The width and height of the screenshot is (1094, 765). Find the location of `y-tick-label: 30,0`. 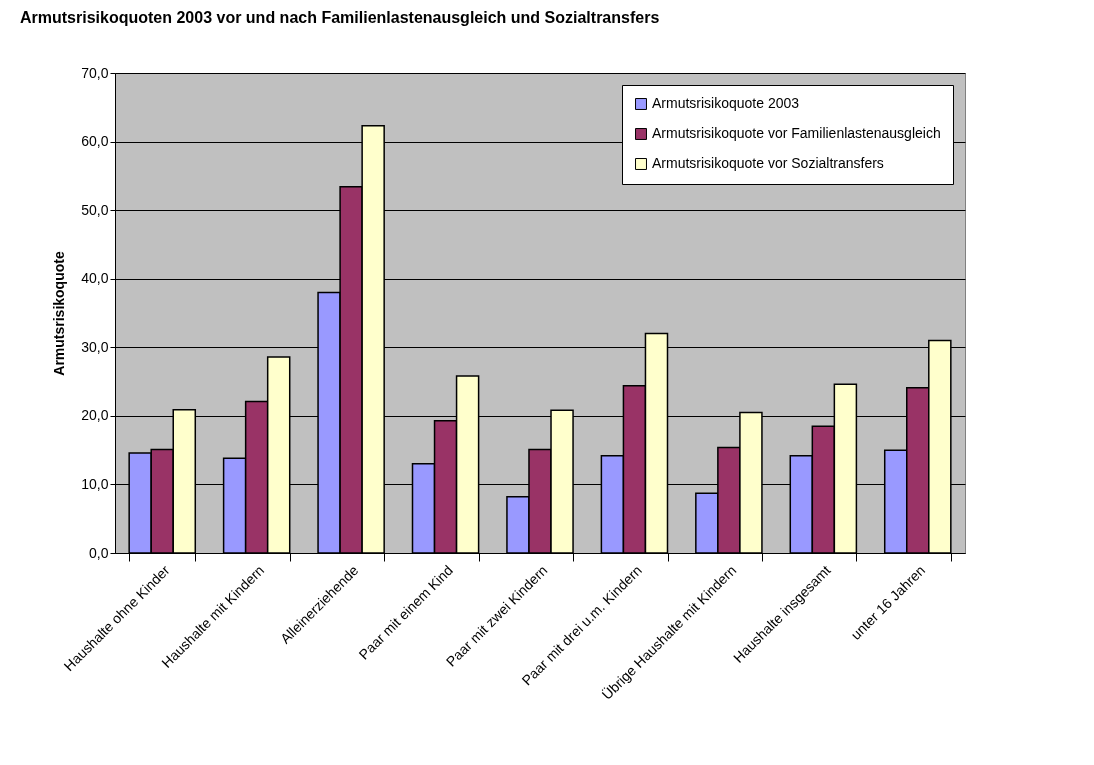

y-tick-label: 30,0 is located at coordinates (95, 346).